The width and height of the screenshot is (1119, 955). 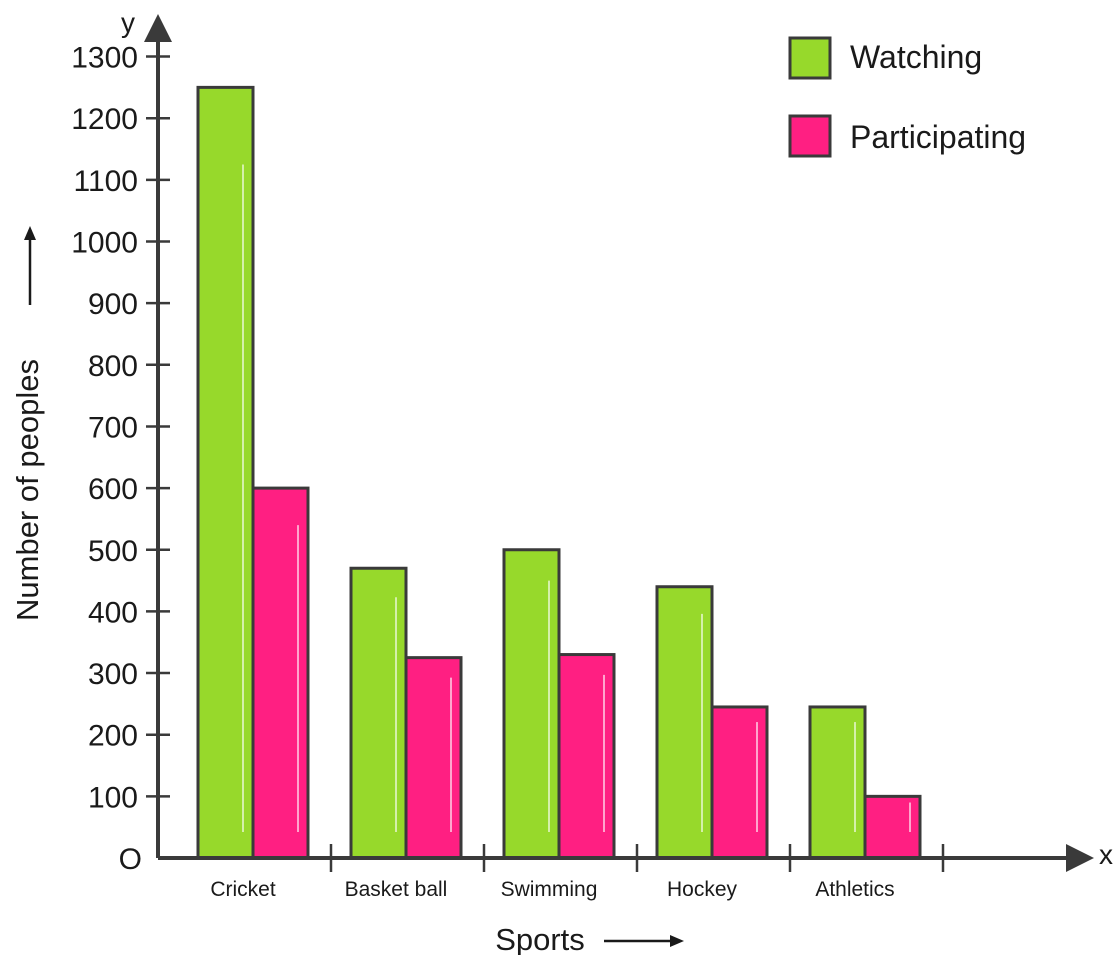 What do you see at coordinates (892, 827) in the screenshot?
I see `bar-participating-athletics` at bounding box center [892, 827].